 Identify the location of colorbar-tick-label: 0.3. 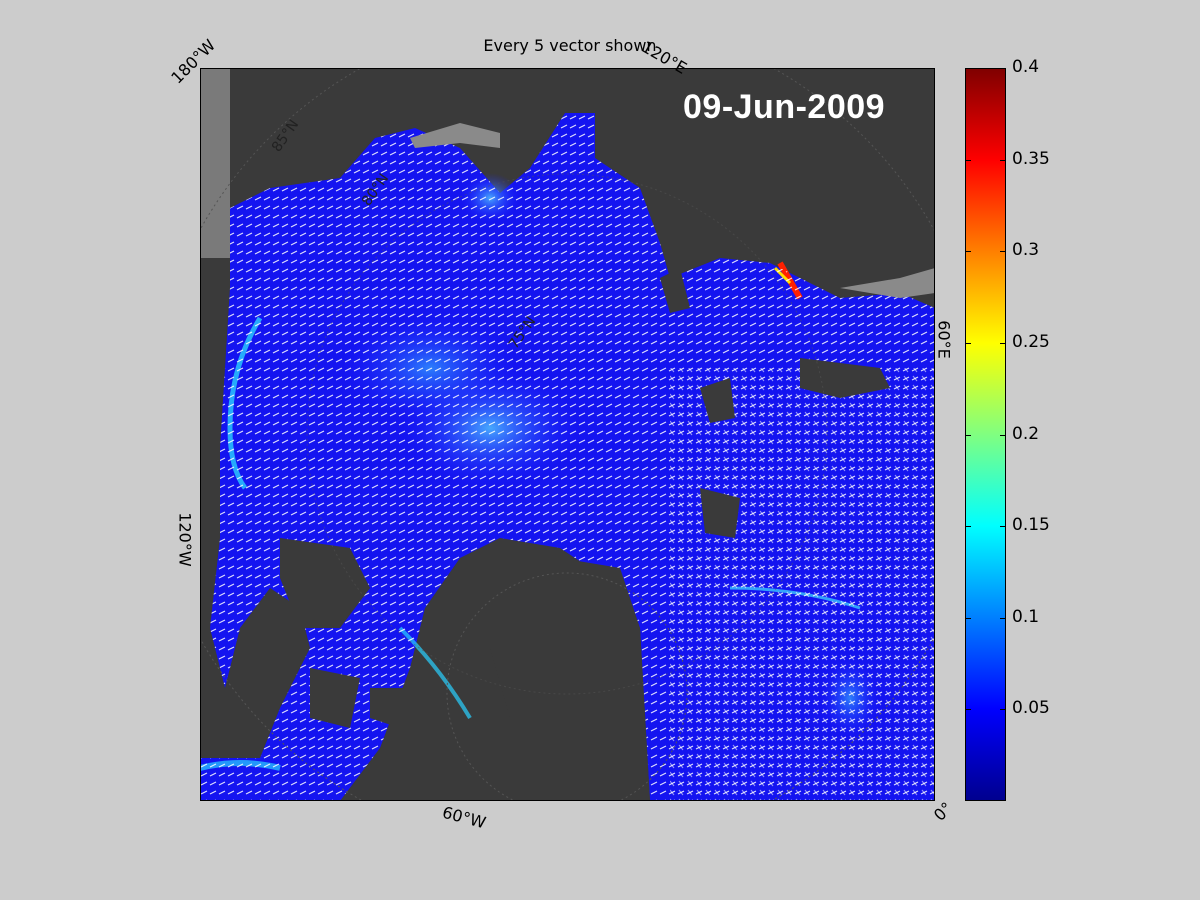
(1026, 250).